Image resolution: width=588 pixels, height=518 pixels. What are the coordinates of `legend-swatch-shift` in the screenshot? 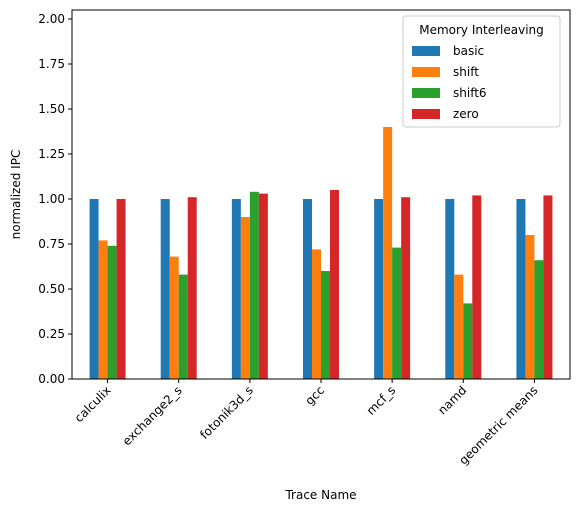 It's located at (426, 72).